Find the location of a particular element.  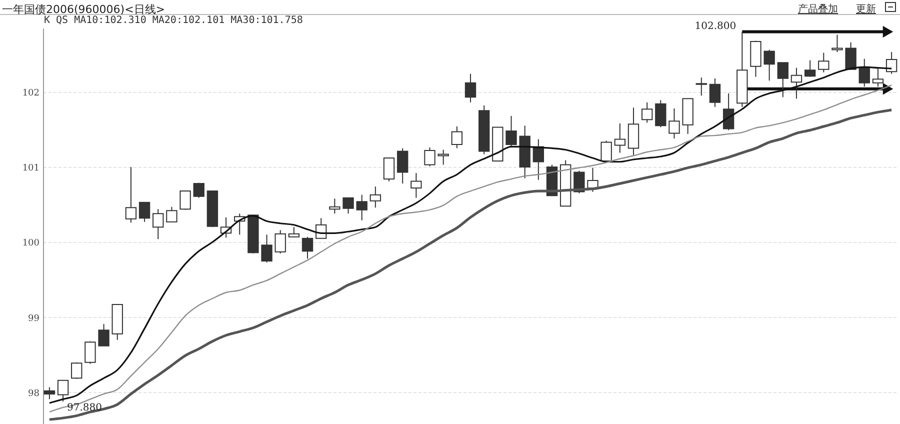

y-tick-label: 102 is located at coordinates (31, 93).